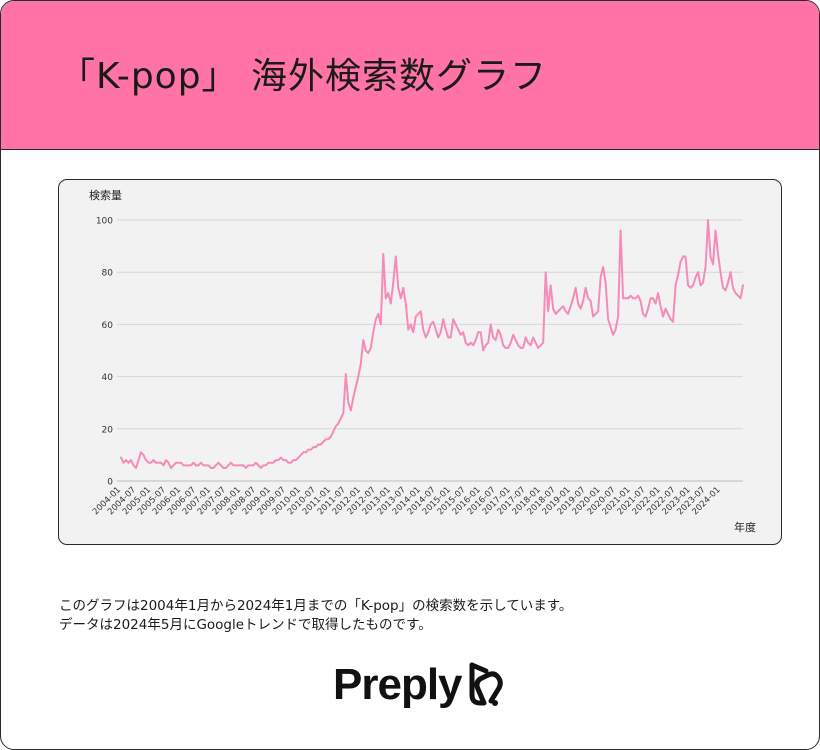  What do you see at coordinates (745, 527) in the screenshot?
I see `x-axis-label: 年度` at bounding box center [745, 527].